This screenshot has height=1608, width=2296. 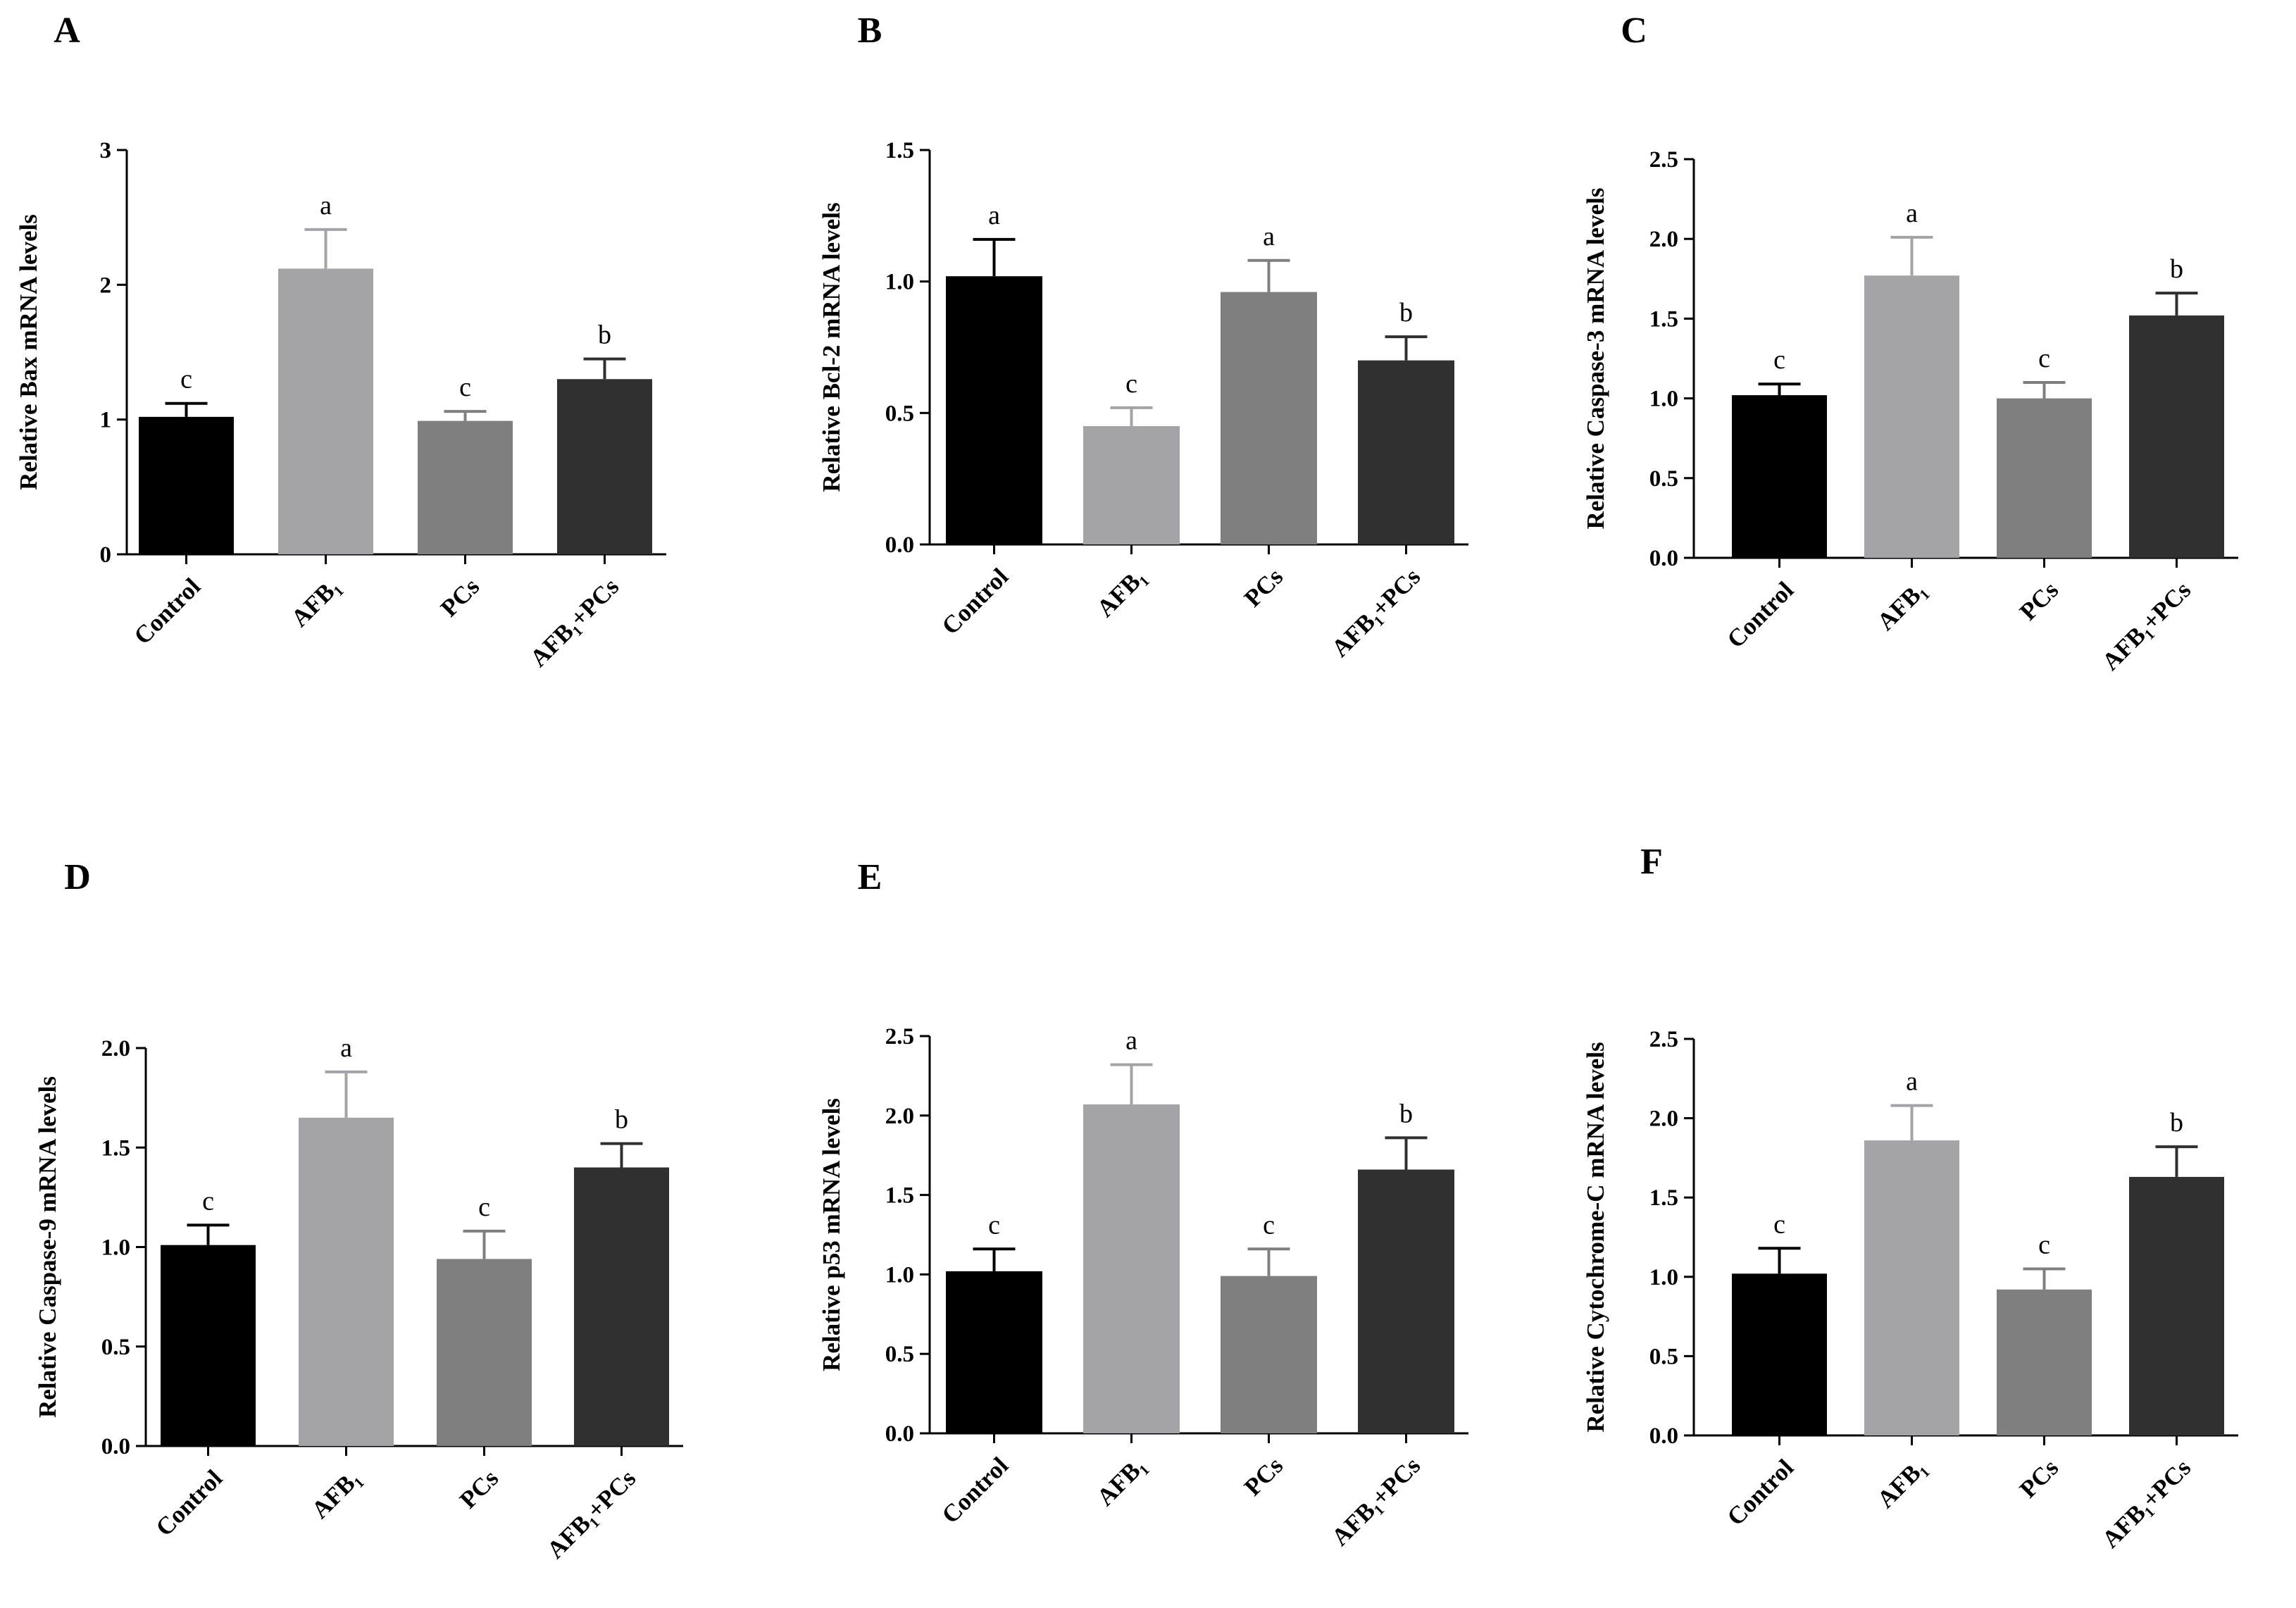 I want to click on y-axis-label: Relative Bax mRNA levels, so click(x=29, y=352).